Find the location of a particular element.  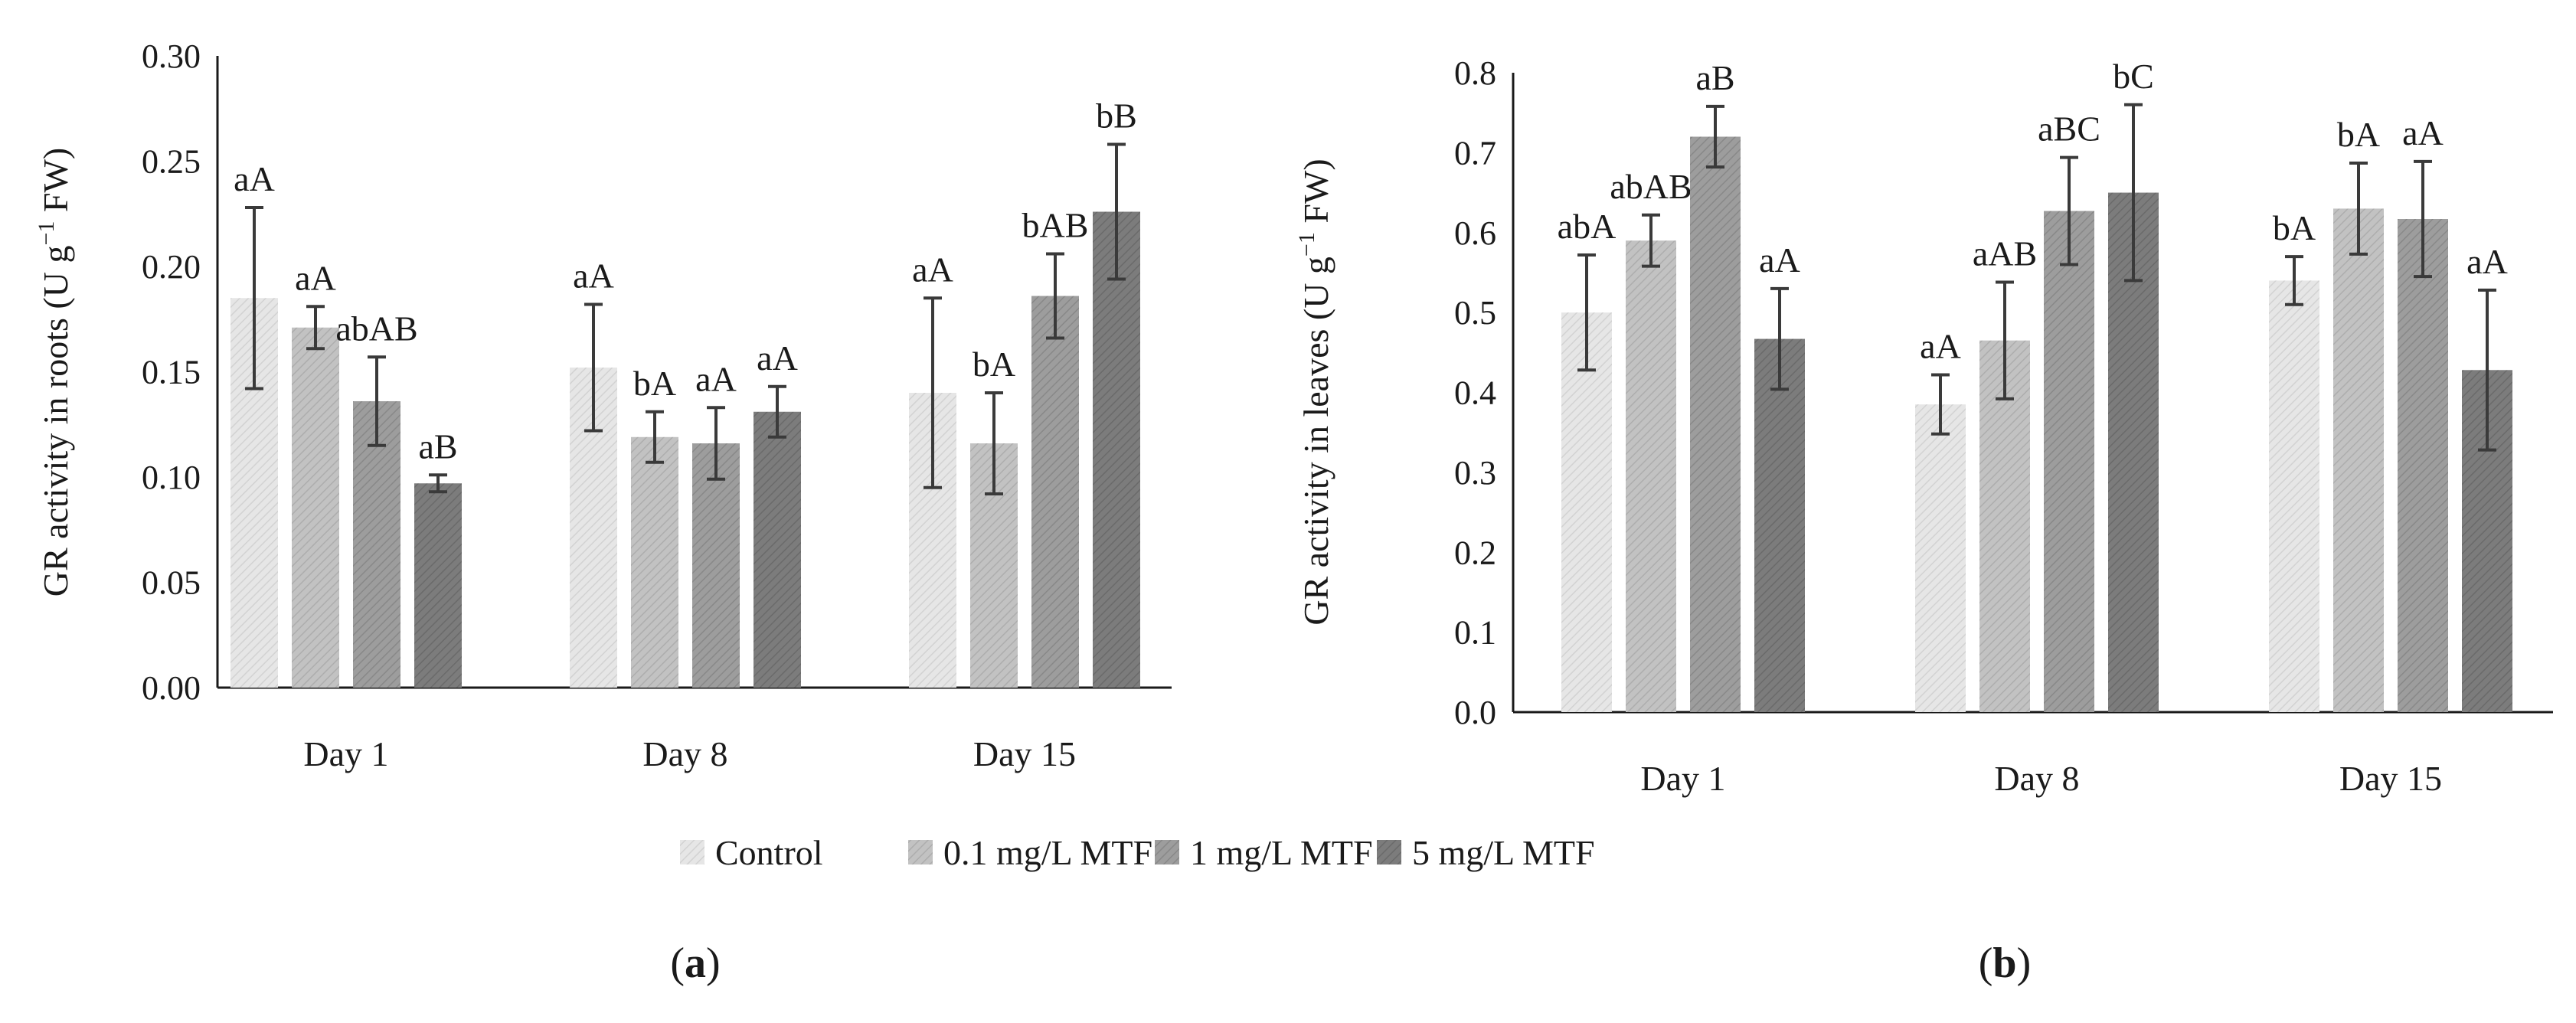

y-tick-label: 0.15 is located at coordinates (171, 372).